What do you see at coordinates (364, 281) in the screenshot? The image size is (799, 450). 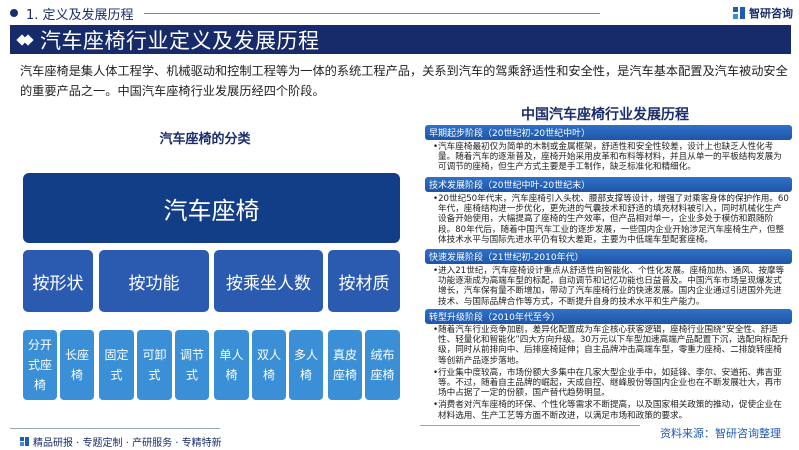 I see `category-material: 按材质` at bounding box center [364, 281].